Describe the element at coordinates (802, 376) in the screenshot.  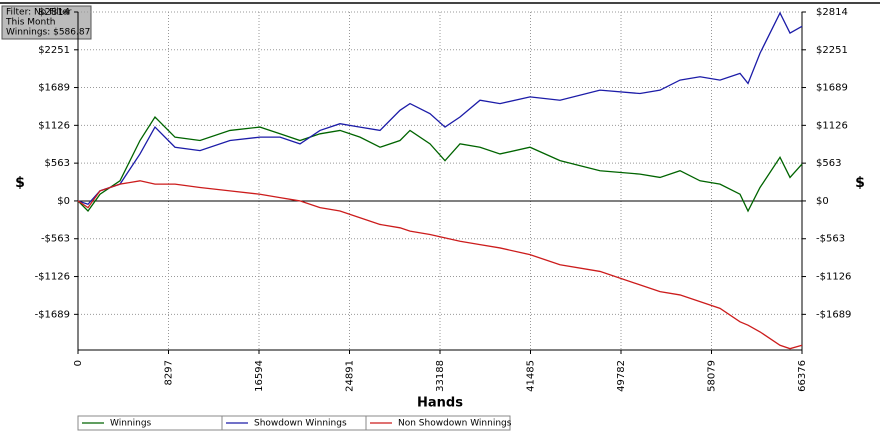
I see `x-tick-label: 66376` at that location.